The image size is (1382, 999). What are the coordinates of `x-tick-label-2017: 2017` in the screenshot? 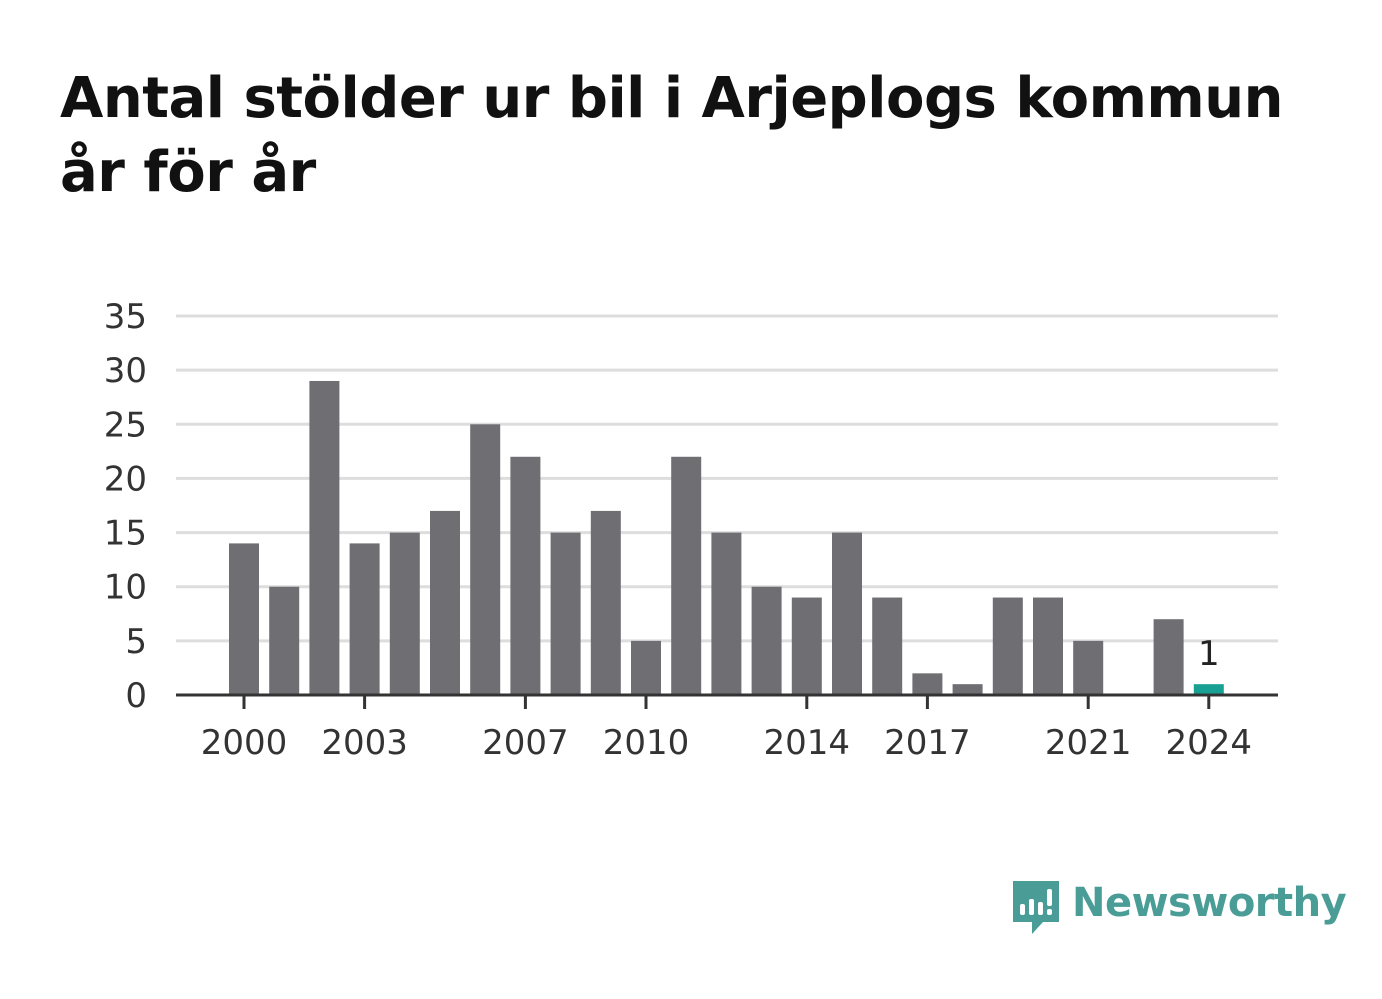 It's located at (927, 743).